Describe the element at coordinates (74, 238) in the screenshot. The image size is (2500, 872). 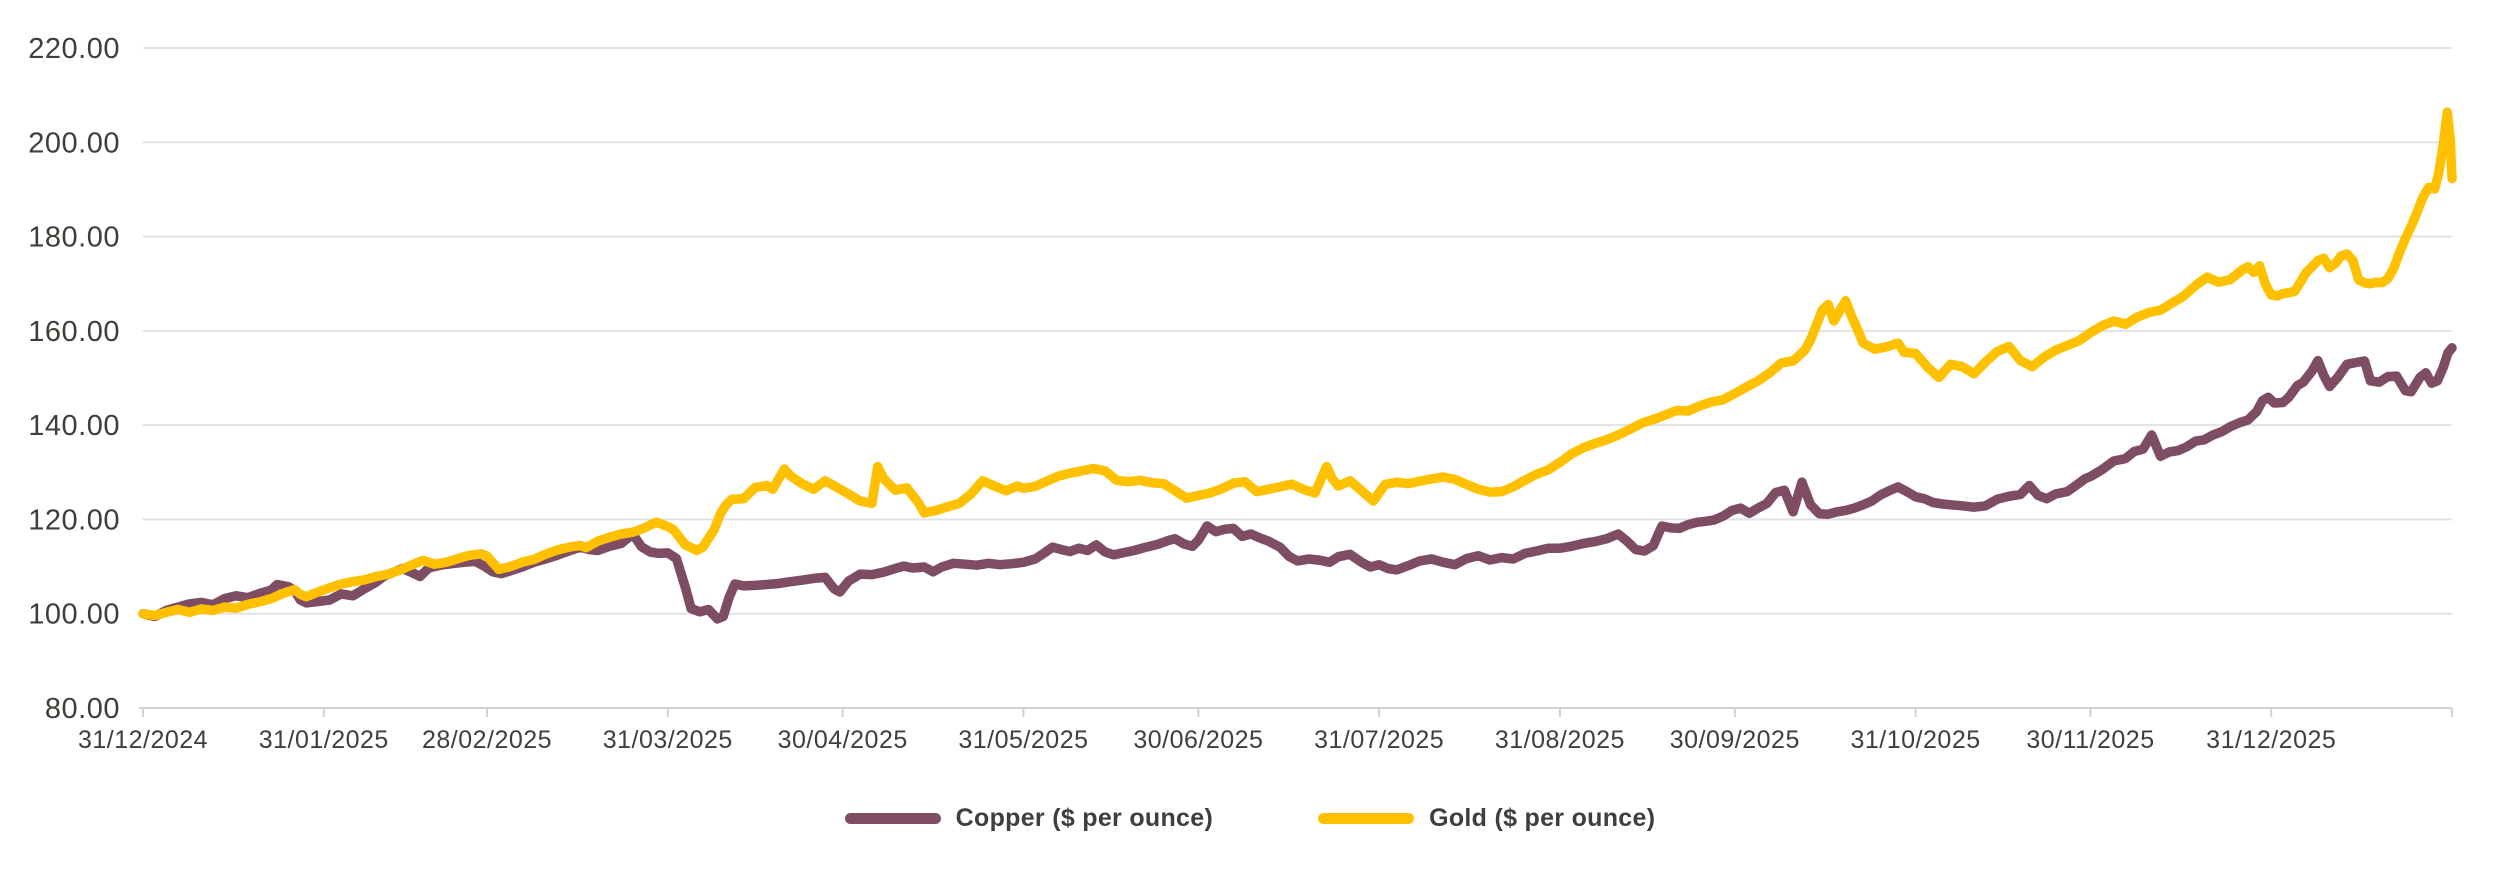
I see `y-tick-label: 180.00` at that location.